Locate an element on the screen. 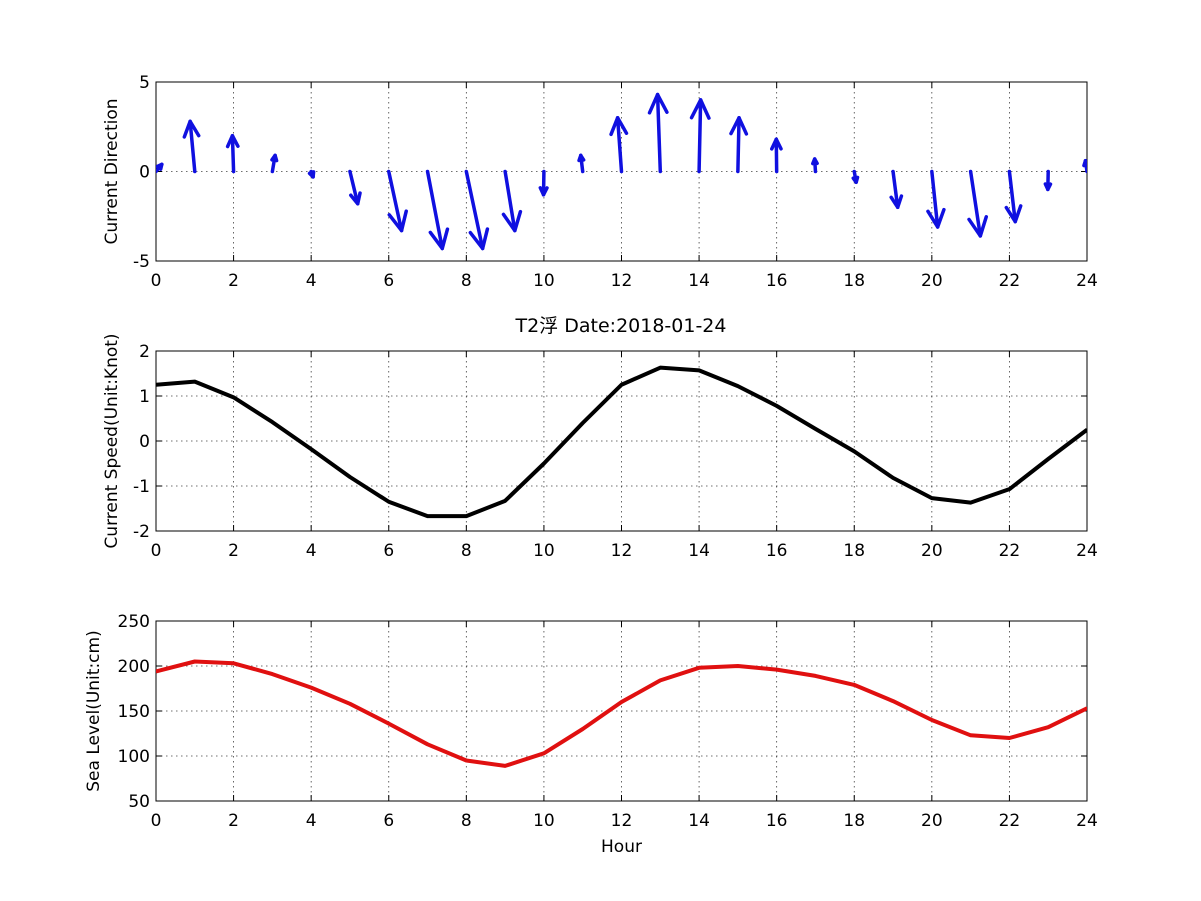 This screenshot has height=901, width=1201. x-tick-label: 24 is located at coordinates (1087, 281).